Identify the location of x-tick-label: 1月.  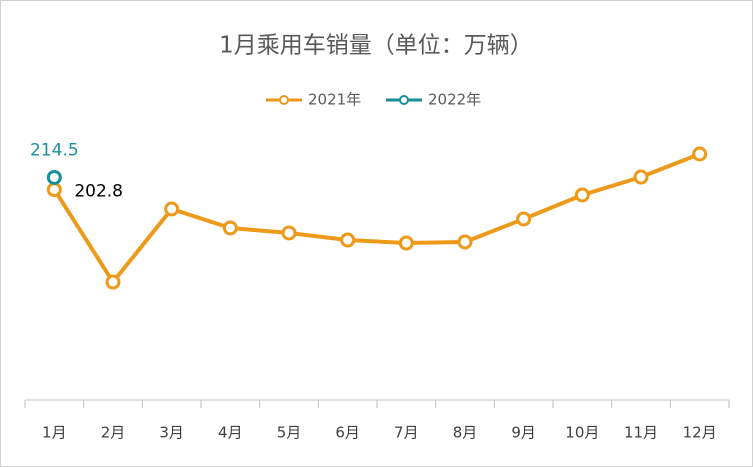
(54, 433).